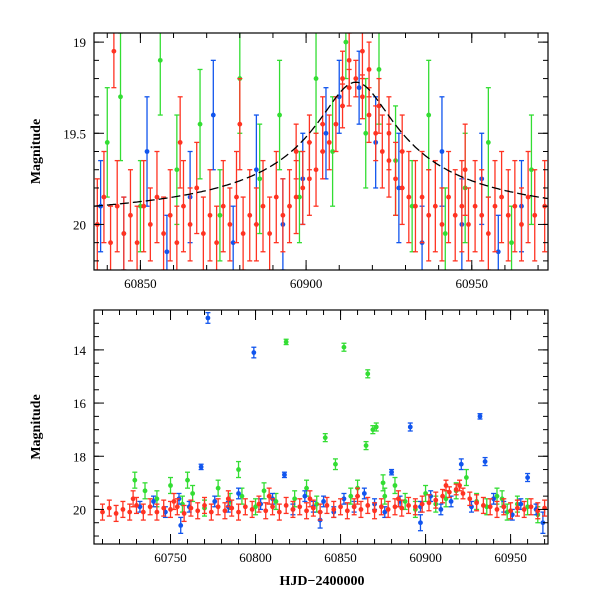  What do you see at coordinates (80, 350) in the screenshot?
I see `y-tick-label: 14` at bounding box center [80, 350].